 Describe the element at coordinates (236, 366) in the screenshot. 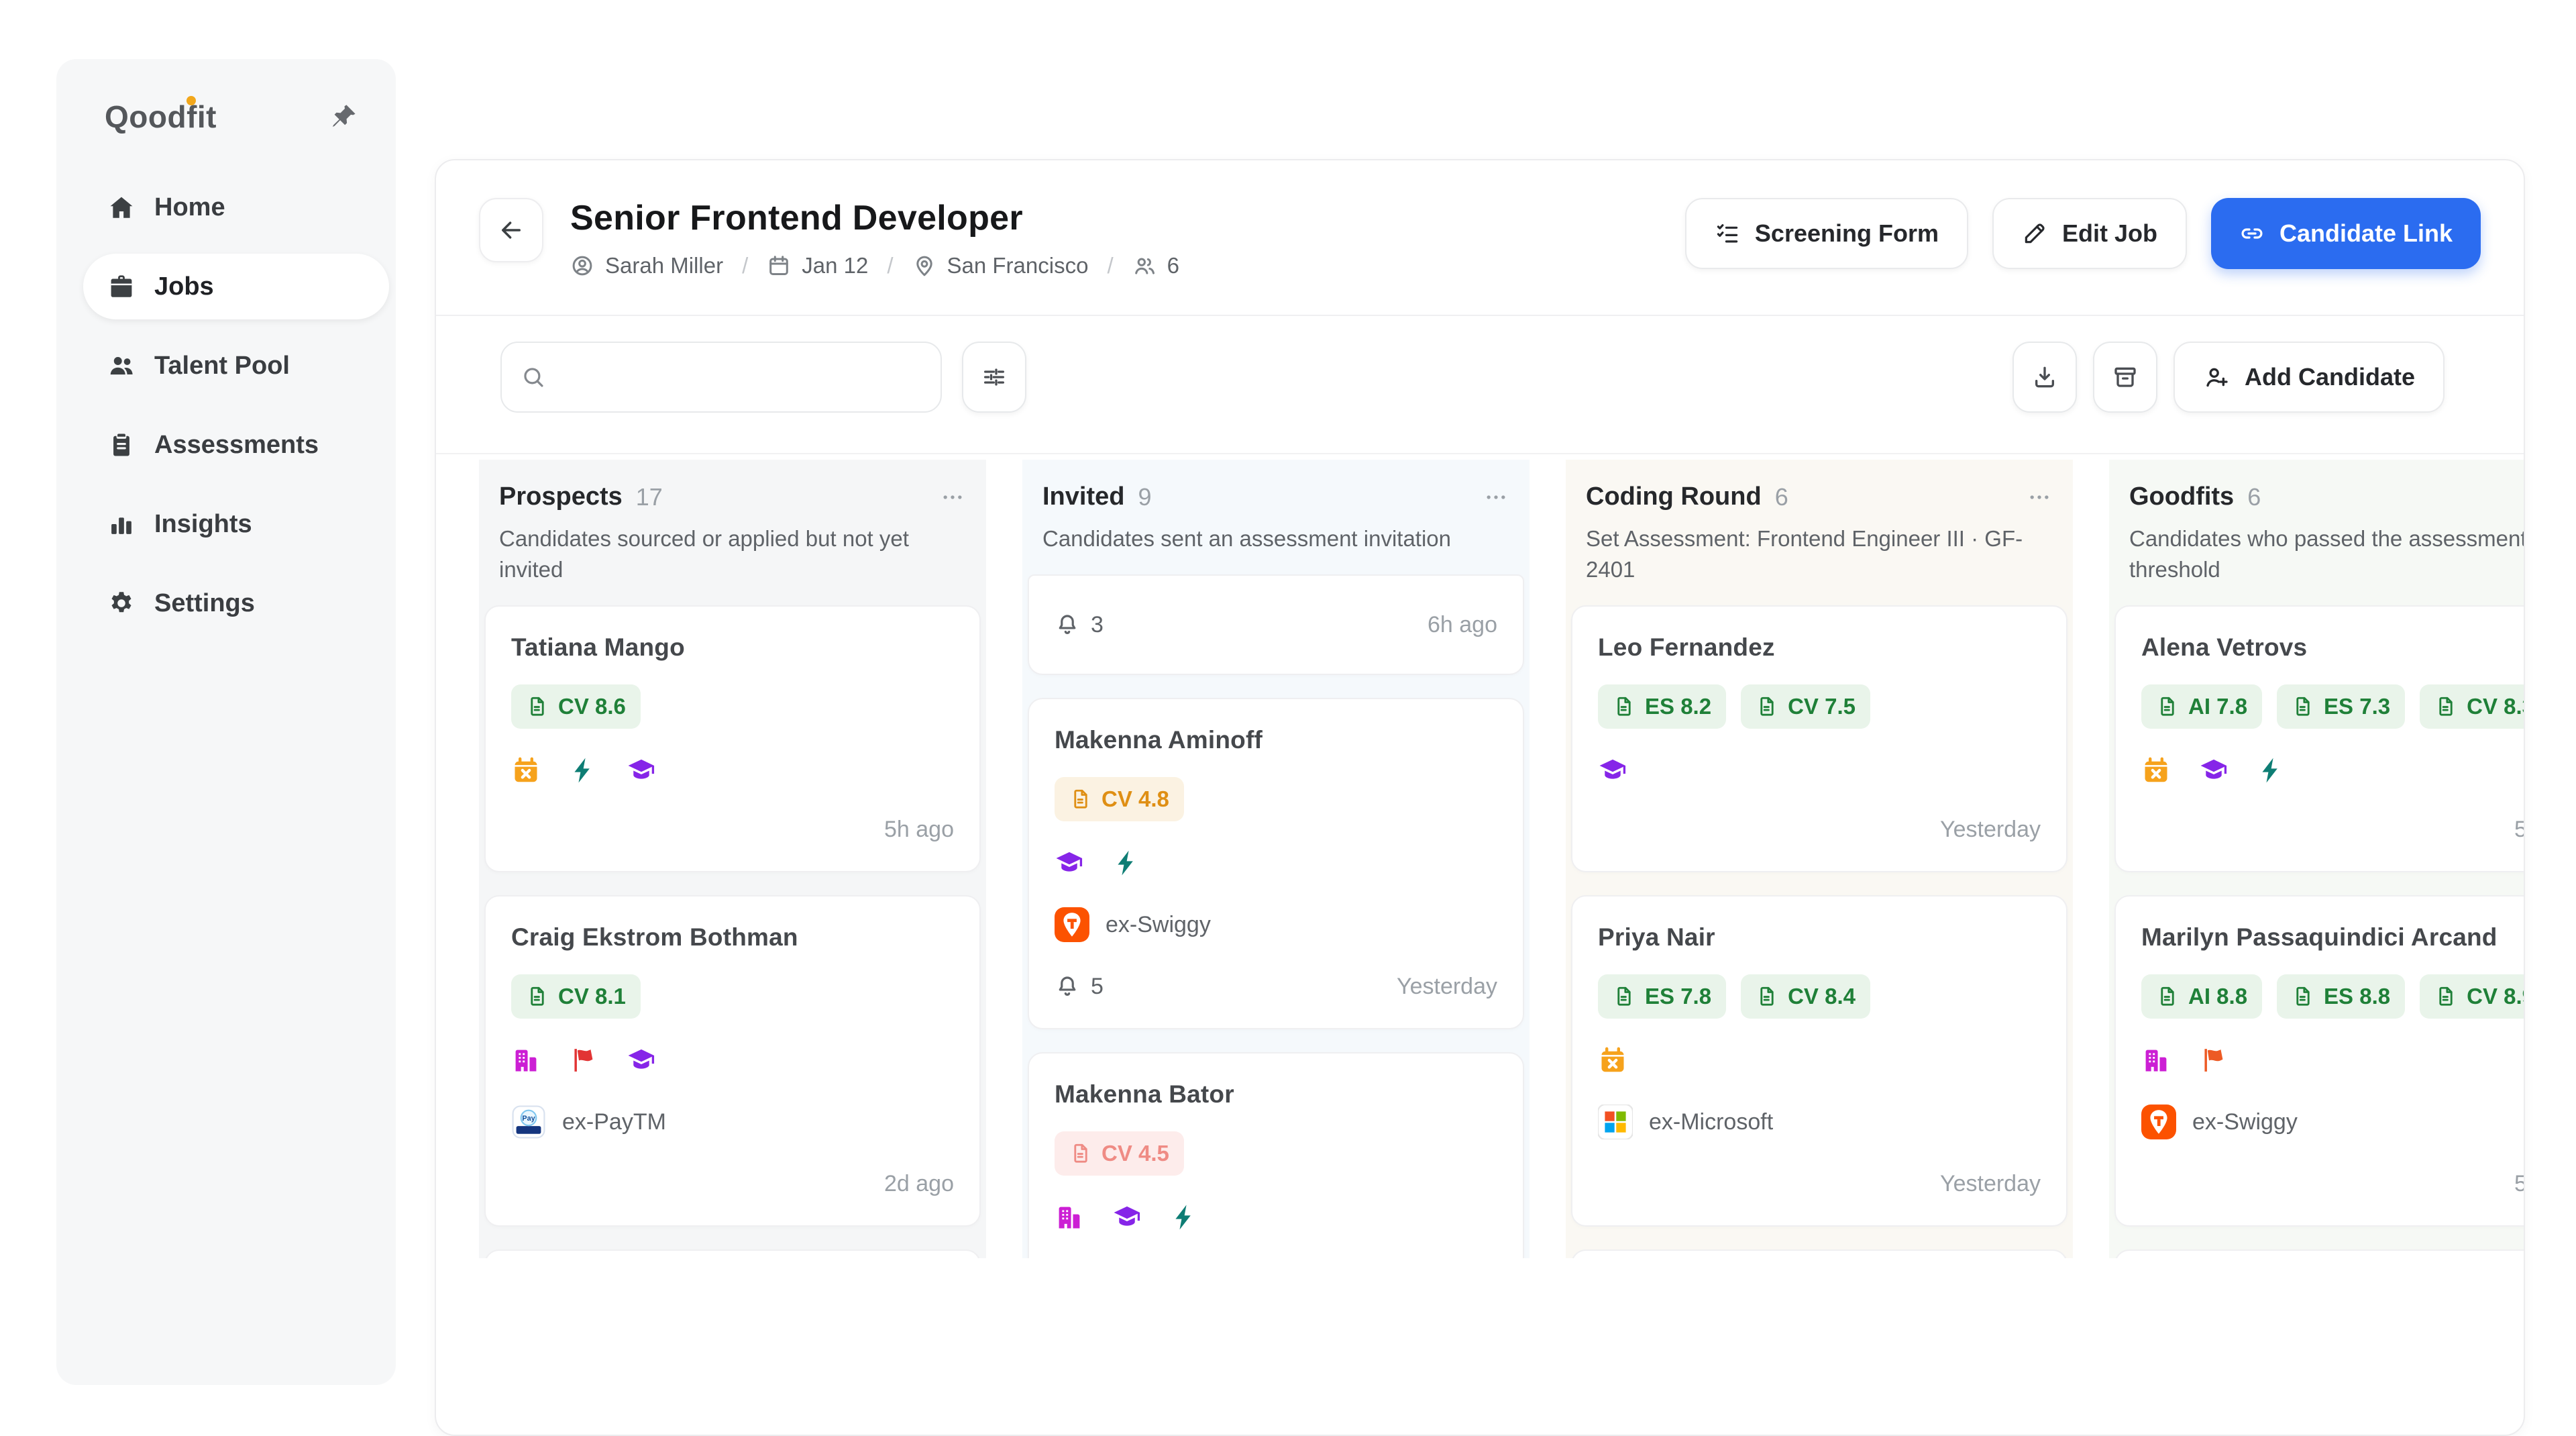

I see `sidebar-item-talent-pool: Talent Pool` at that location.